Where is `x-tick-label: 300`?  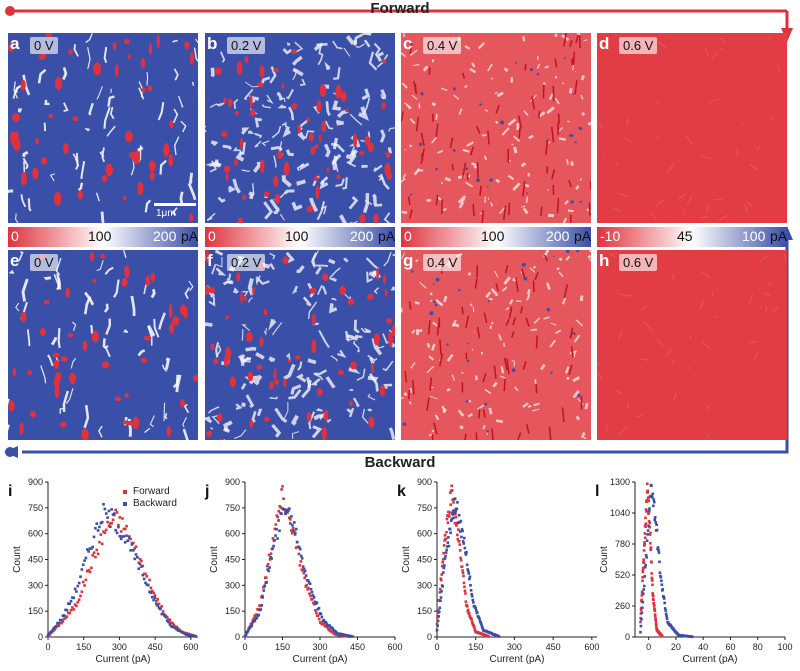 x-tick-label: 300 is located at coordinates (514, 647).